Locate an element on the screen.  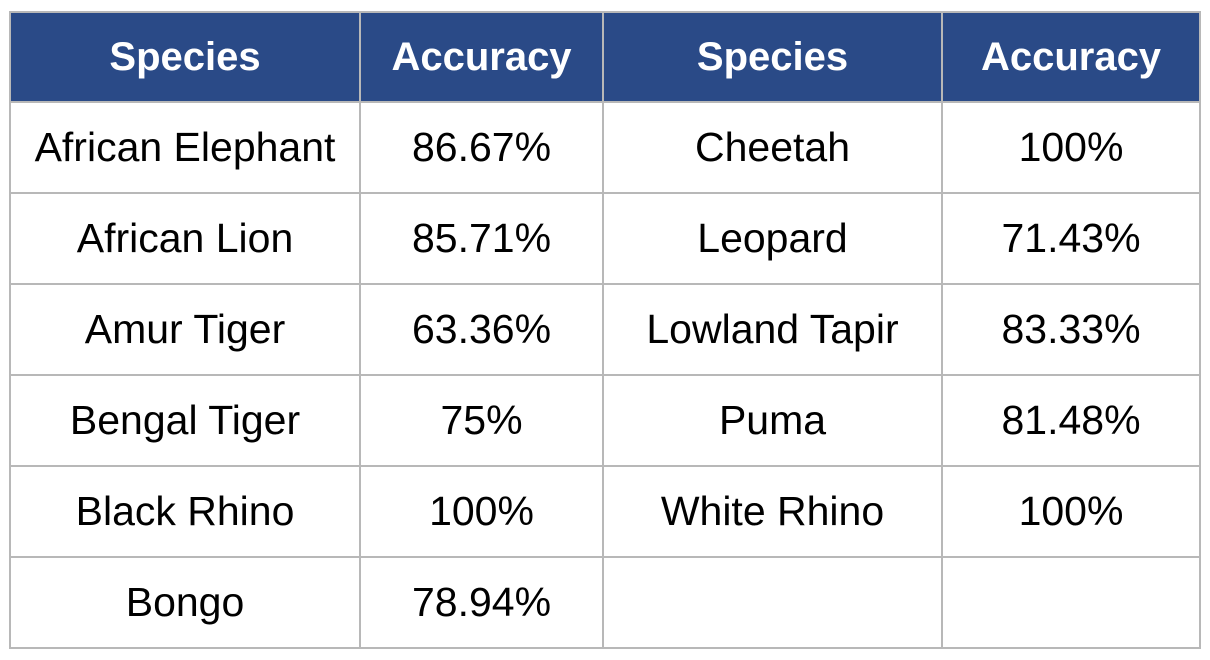
species-cell: Cheetah is located at coordinates (772, 147).